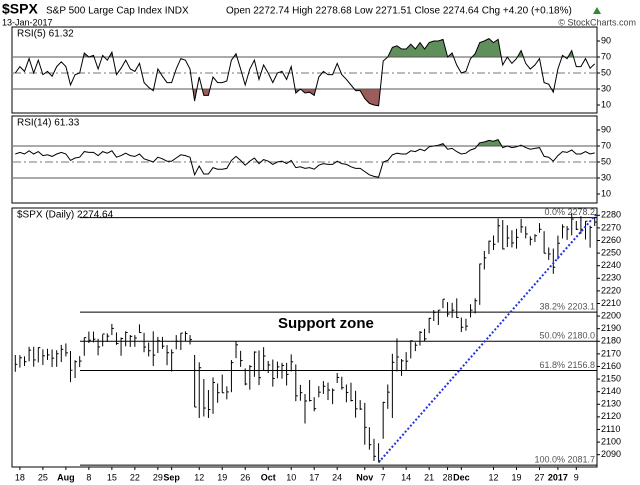 Image resolution: width=640 pixels, height=485 pixels. What do you see at coordinates (66, 477) in the screenshot?
I see `x-tick-label: Aug` at bounding box center [66, 477].